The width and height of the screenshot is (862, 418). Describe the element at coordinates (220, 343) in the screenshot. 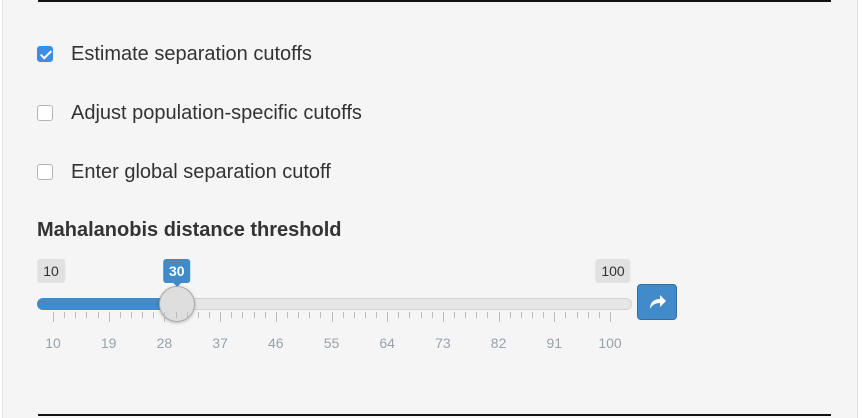

I see `slider-tick-label: 37` at that location.